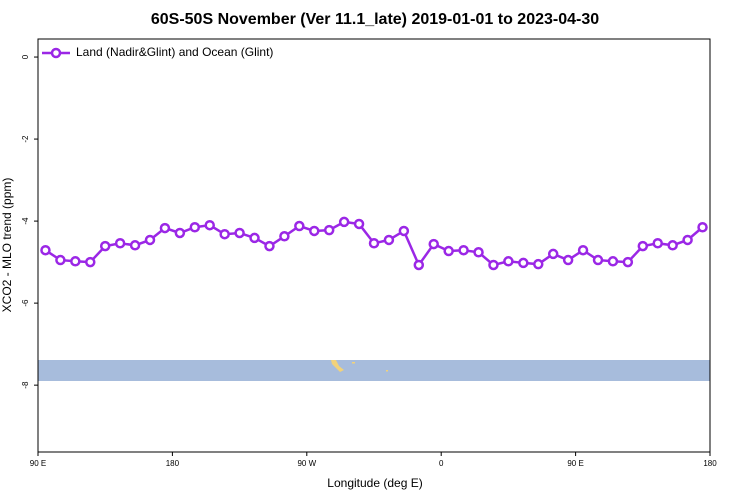  What do you see at coordinates (25, 303) in the screenshot?
I see `y-tick-label: -6` at bounding box center [25, 303].